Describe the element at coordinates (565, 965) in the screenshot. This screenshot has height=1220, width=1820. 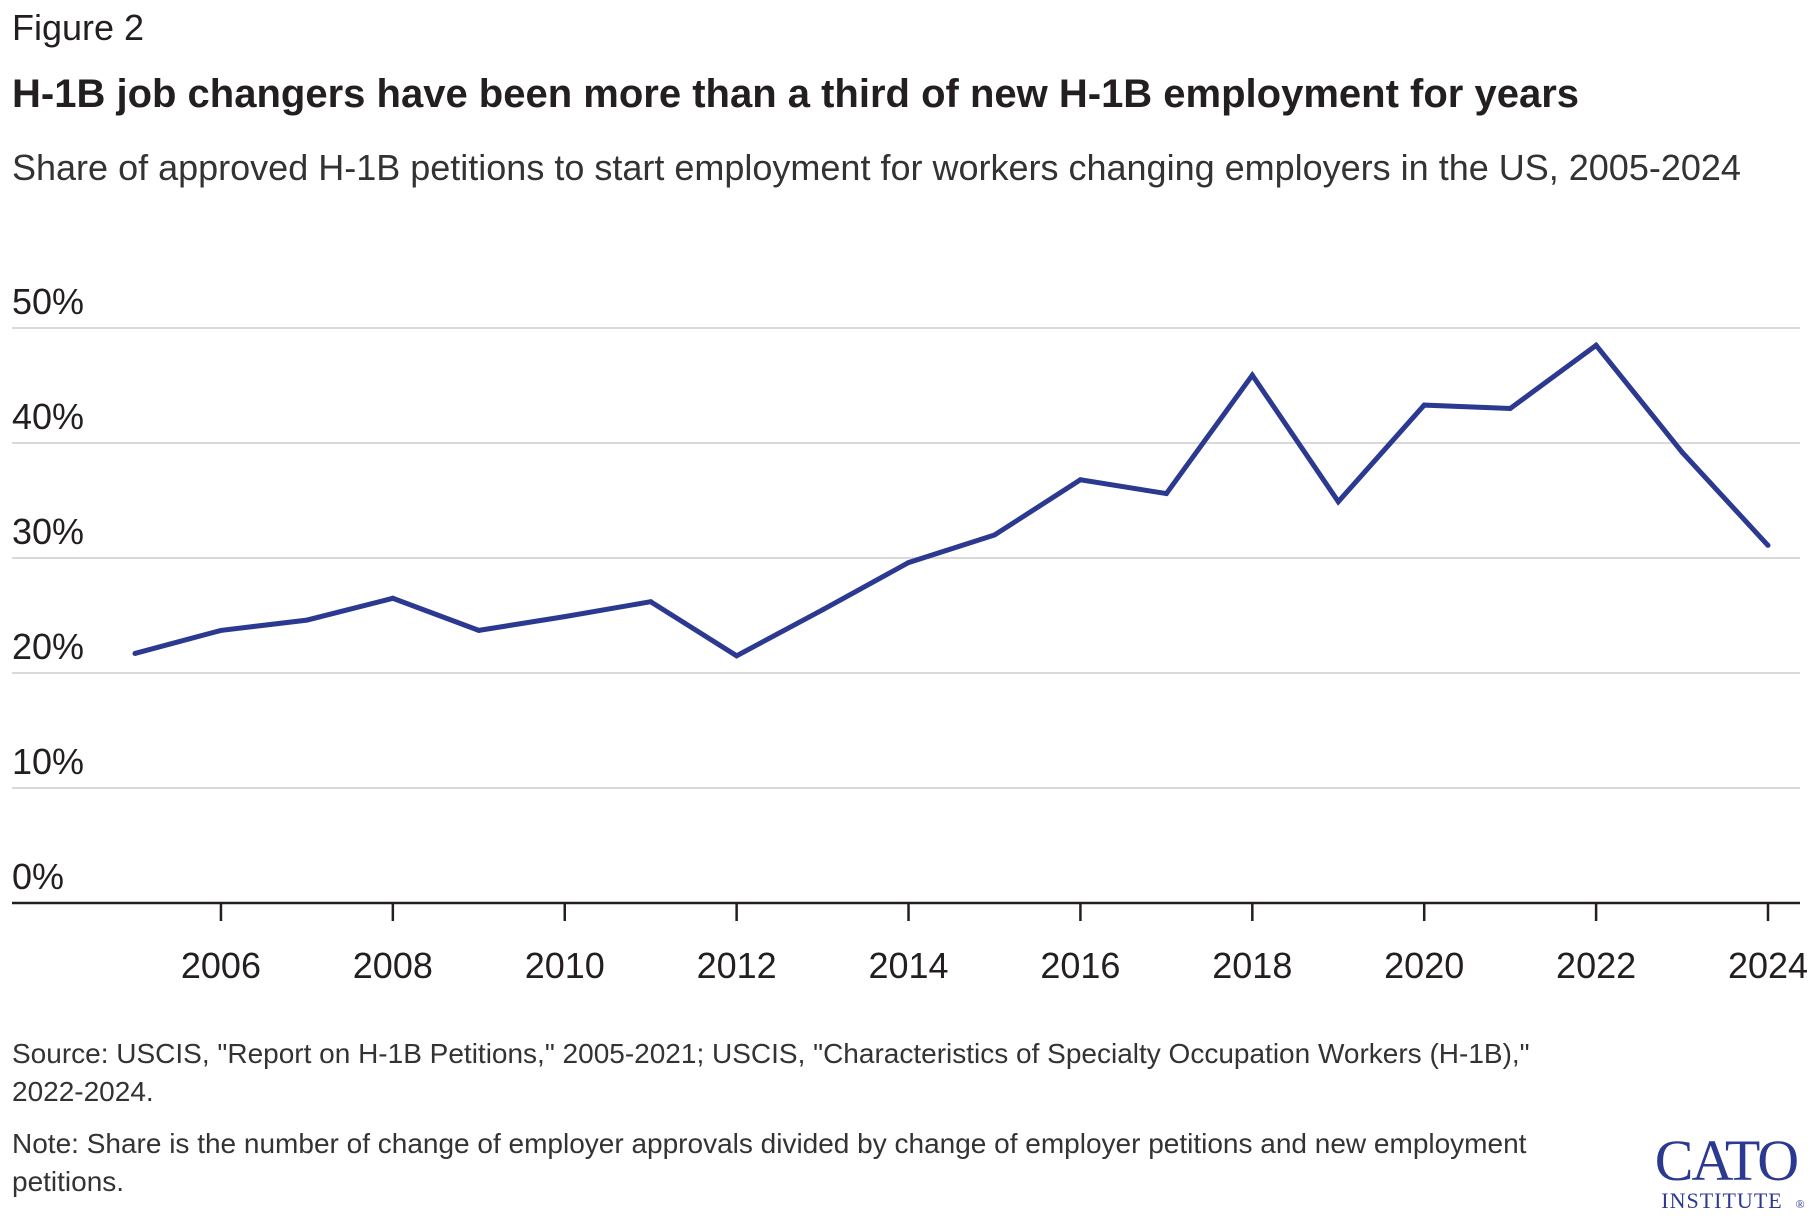
I see `x-tick-label-2010: 2010` at that location.